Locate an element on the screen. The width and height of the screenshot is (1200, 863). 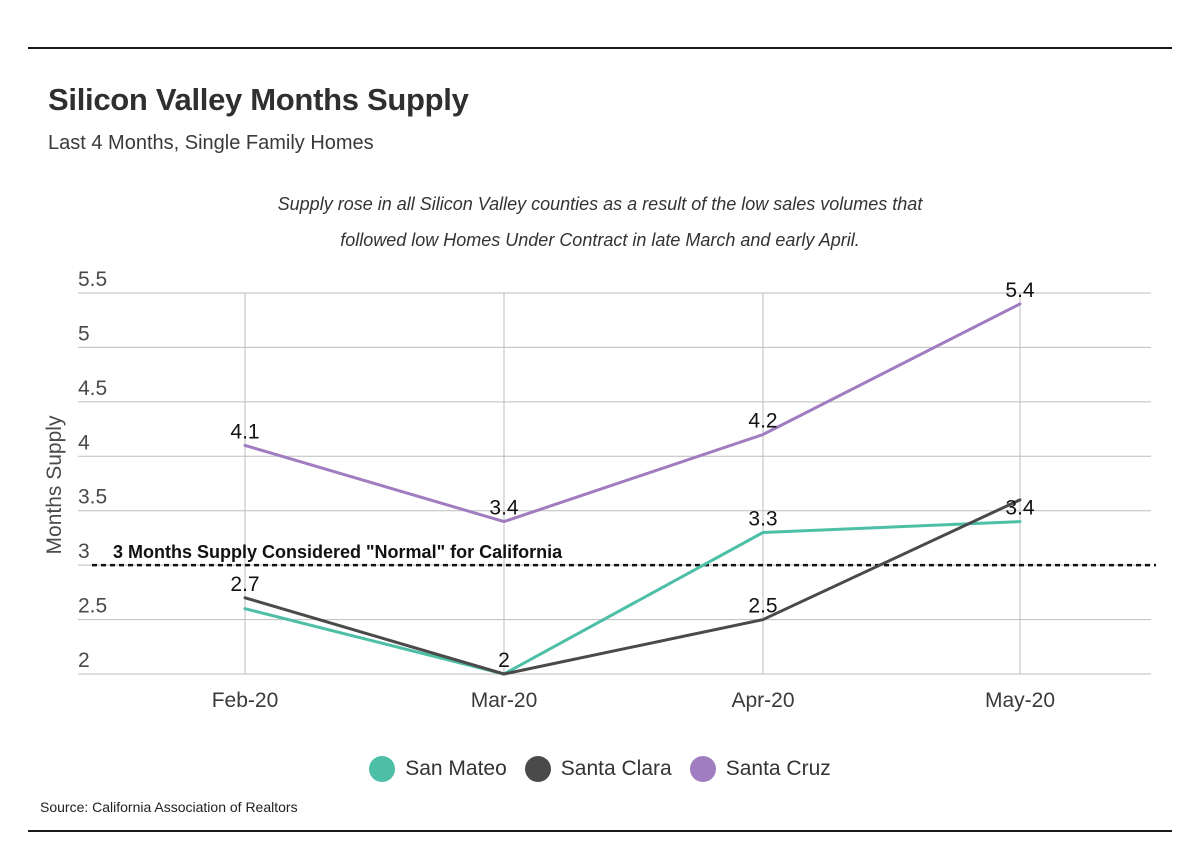
data-label-santa-clara-0: 2.7 is located at coordinates (244, 584).